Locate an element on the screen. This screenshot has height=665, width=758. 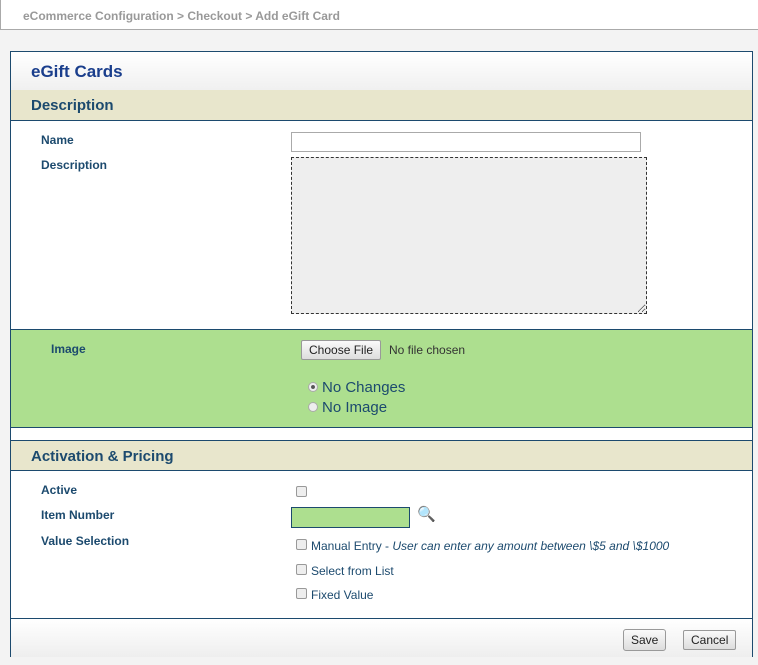
active-checkbox is located at coordinates (301, 491).